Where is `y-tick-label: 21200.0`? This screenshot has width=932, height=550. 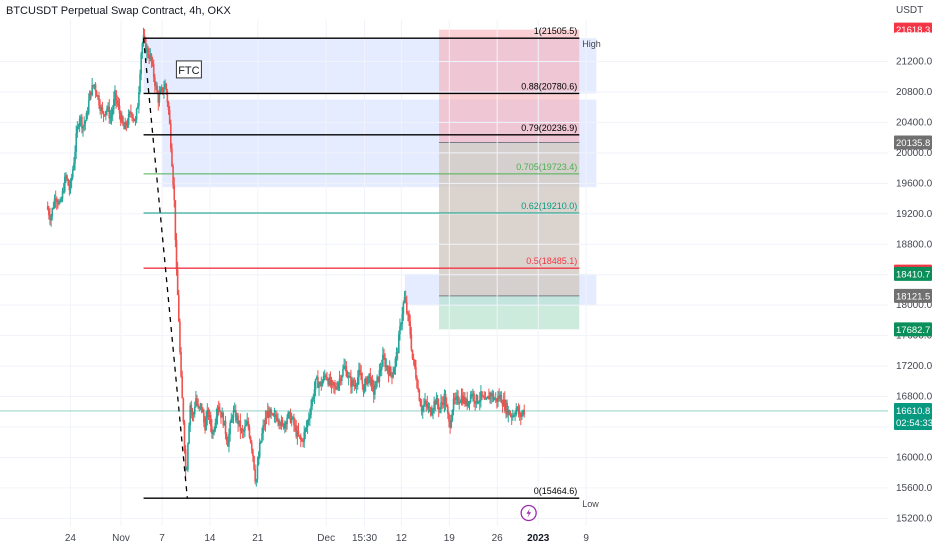 y-tick-label: 21200.0 is located at coordinates (914, 61).